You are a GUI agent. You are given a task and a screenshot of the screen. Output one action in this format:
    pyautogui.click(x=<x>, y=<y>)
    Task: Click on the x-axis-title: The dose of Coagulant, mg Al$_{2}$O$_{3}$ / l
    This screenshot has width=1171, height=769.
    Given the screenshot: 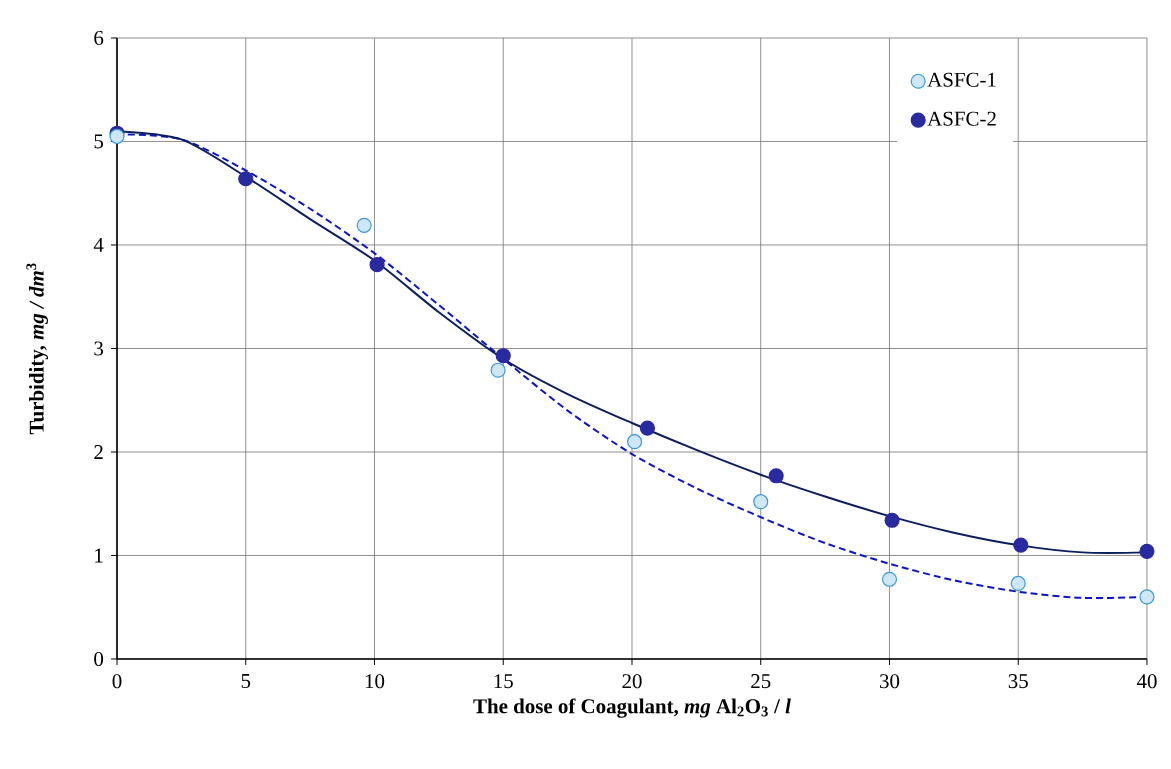 What is the action you would take?
    pyautogui.click(x=632, y=708)
    